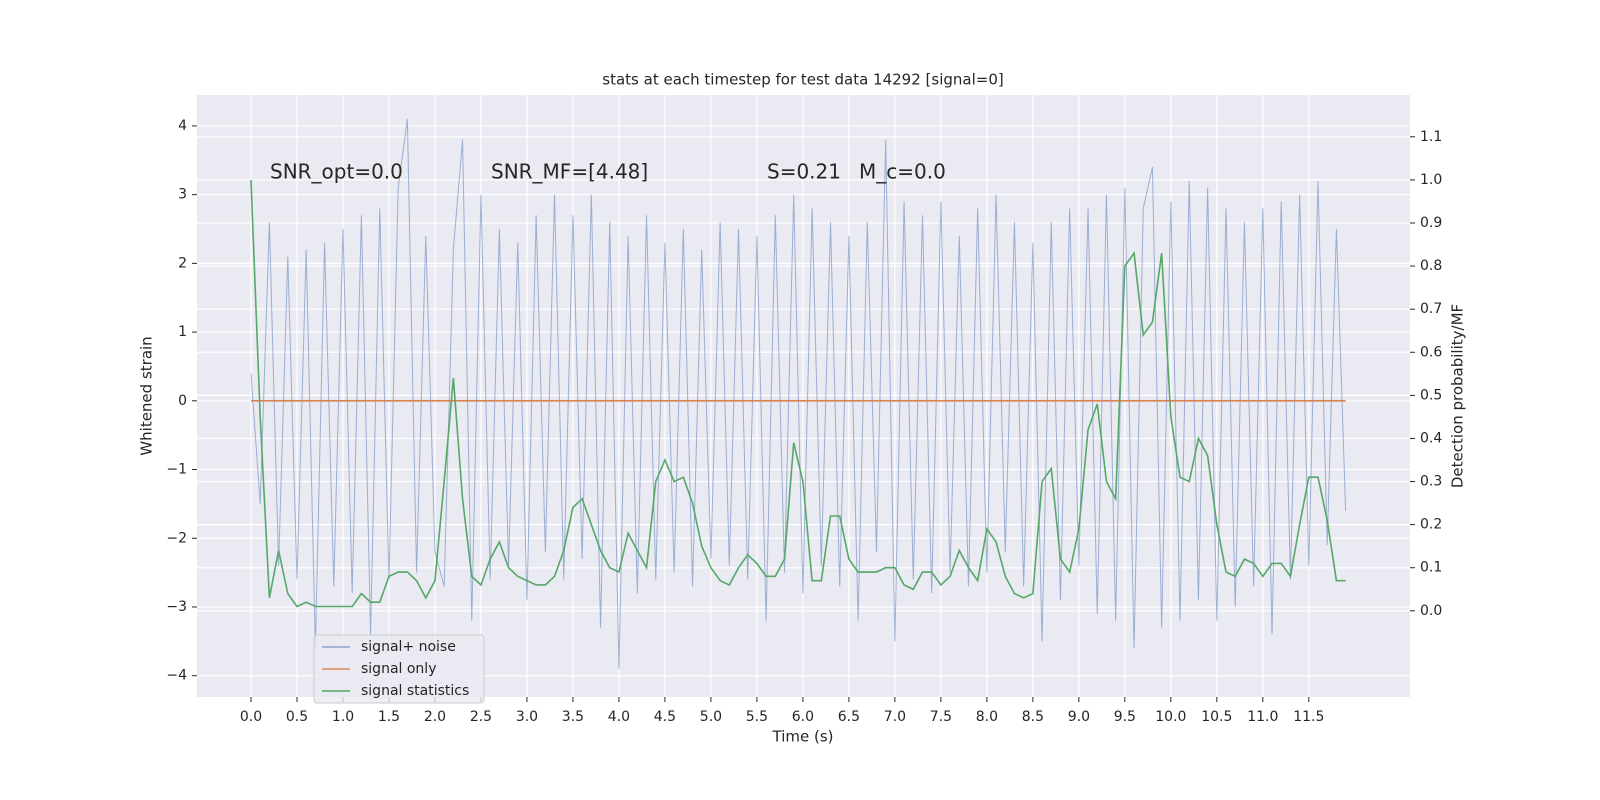  I want to click on x-tick-label: 8.0, so click(987, 717).